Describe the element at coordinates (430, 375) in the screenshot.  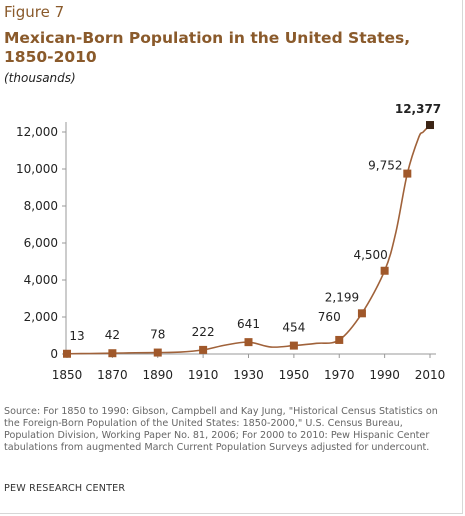
I see `x-tick-label: 2010` at that location.